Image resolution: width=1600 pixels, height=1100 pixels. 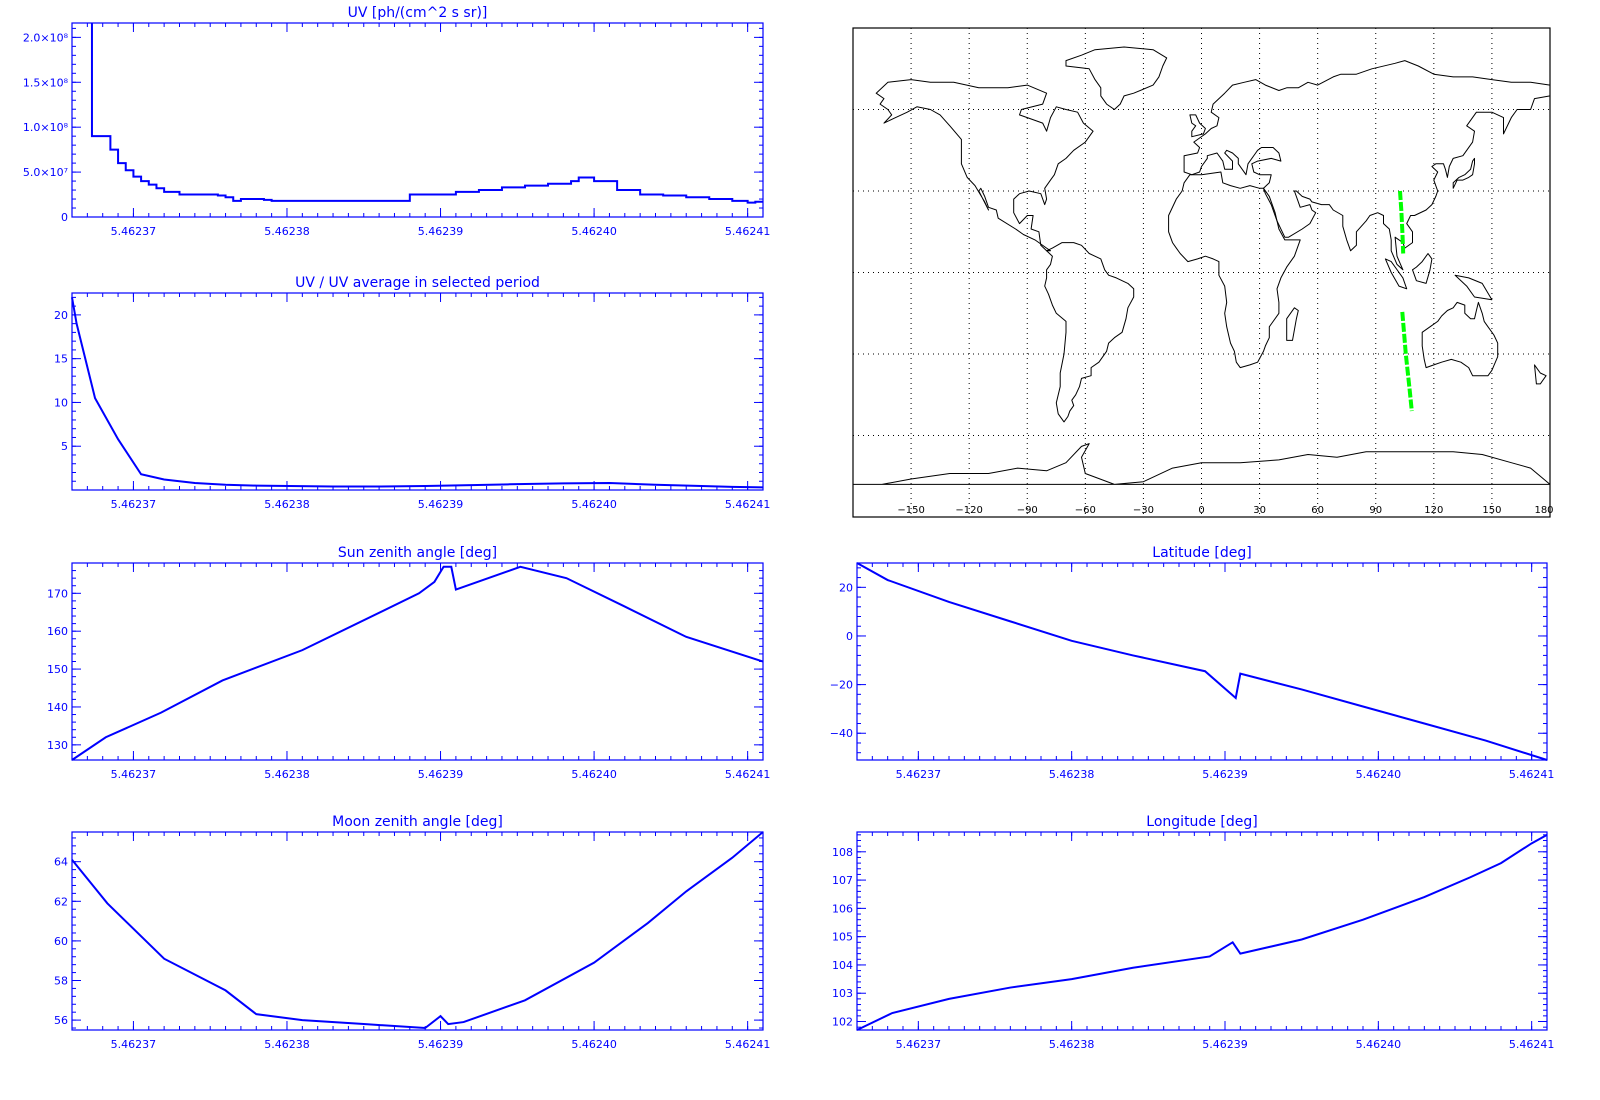 I want to click on chart-title: UV / UV average in selected period, so click(x=417, y=283).